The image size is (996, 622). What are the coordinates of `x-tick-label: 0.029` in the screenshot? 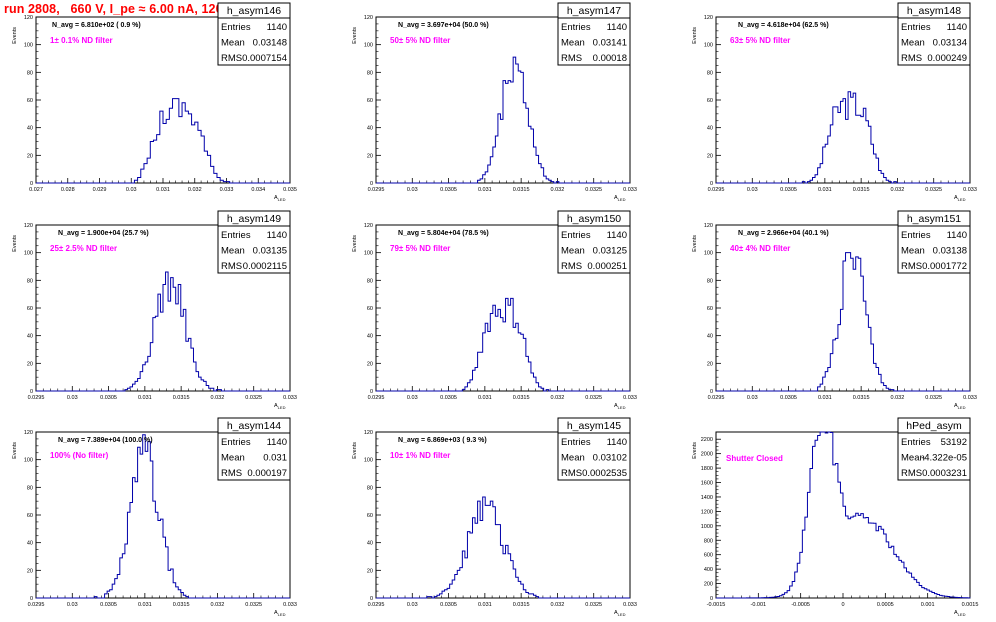 It's located at (100, 190).